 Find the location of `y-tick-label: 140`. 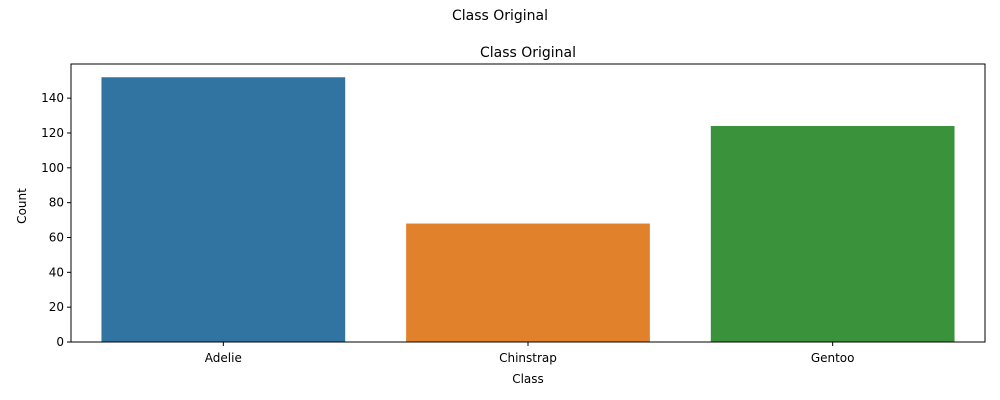

y-tick-label: 140 is located at coordinates (52, 98).